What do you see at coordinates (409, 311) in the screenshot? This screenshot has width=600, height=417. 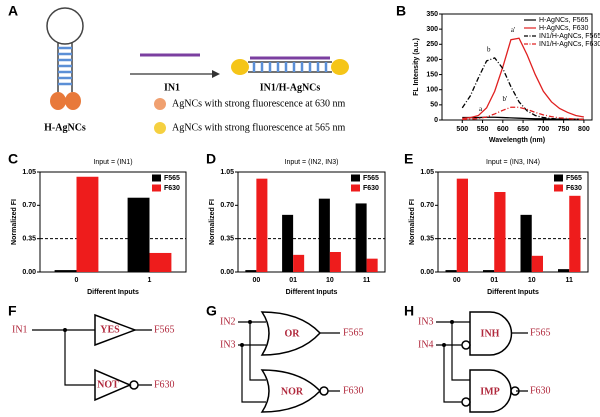 I see `panel-letter: H` at bounding box center [409, 311].